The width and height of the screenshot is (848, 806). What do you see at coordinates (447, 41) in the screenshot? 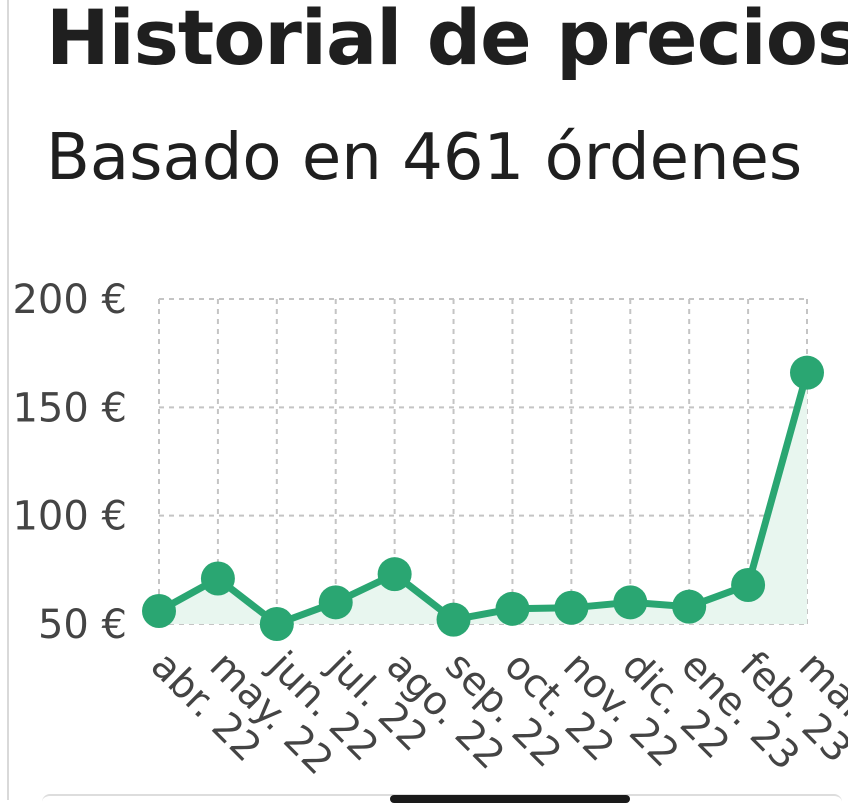
I see `page-title: Historial de precios` at bounding box center [447, 41].